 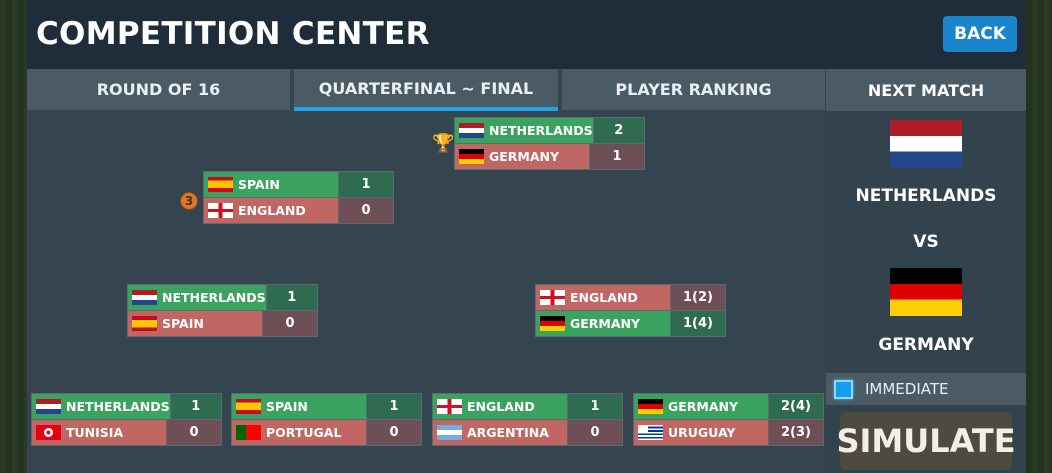 What do you see at coordinates (926, 345) in the screenshot?
I see `away-team: GERMANY` at bounding box center [926, 345].